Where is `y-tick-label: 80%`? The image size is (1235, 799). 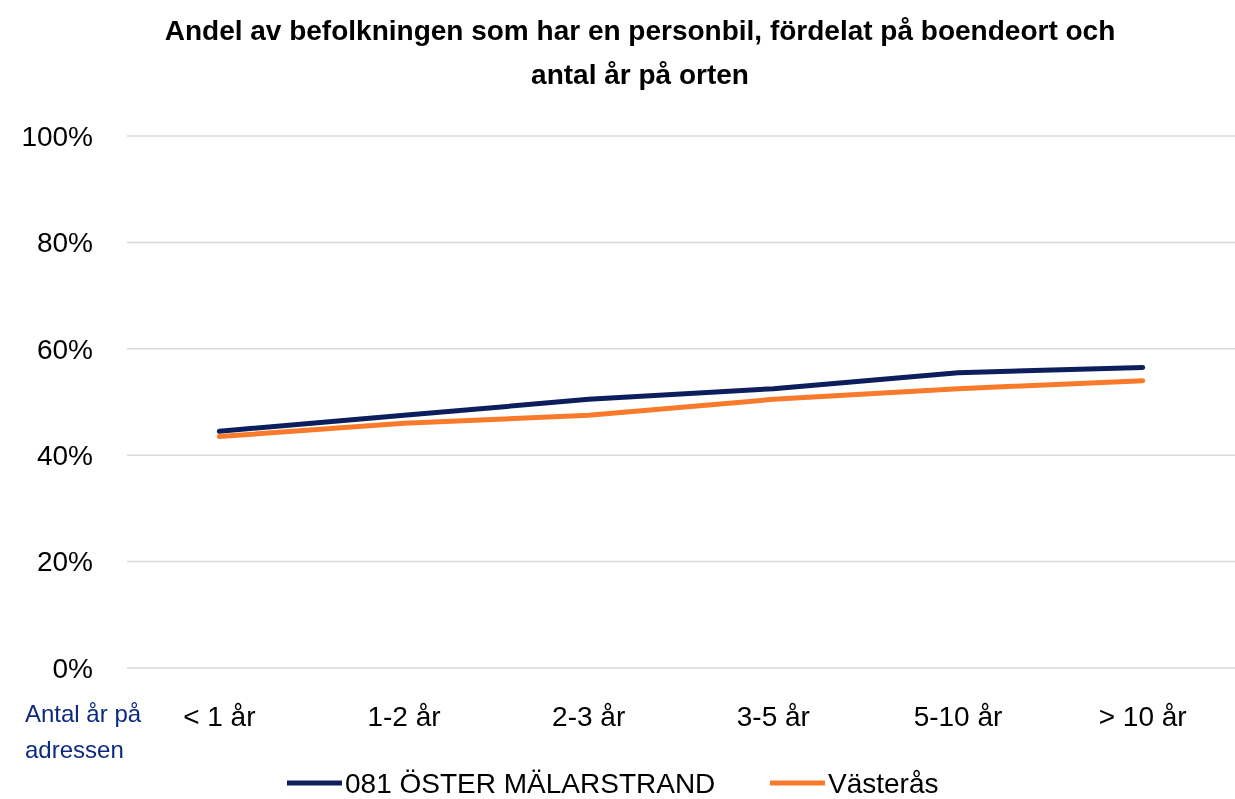
y-tick-label: 80% is located at coordinates (64, 243).